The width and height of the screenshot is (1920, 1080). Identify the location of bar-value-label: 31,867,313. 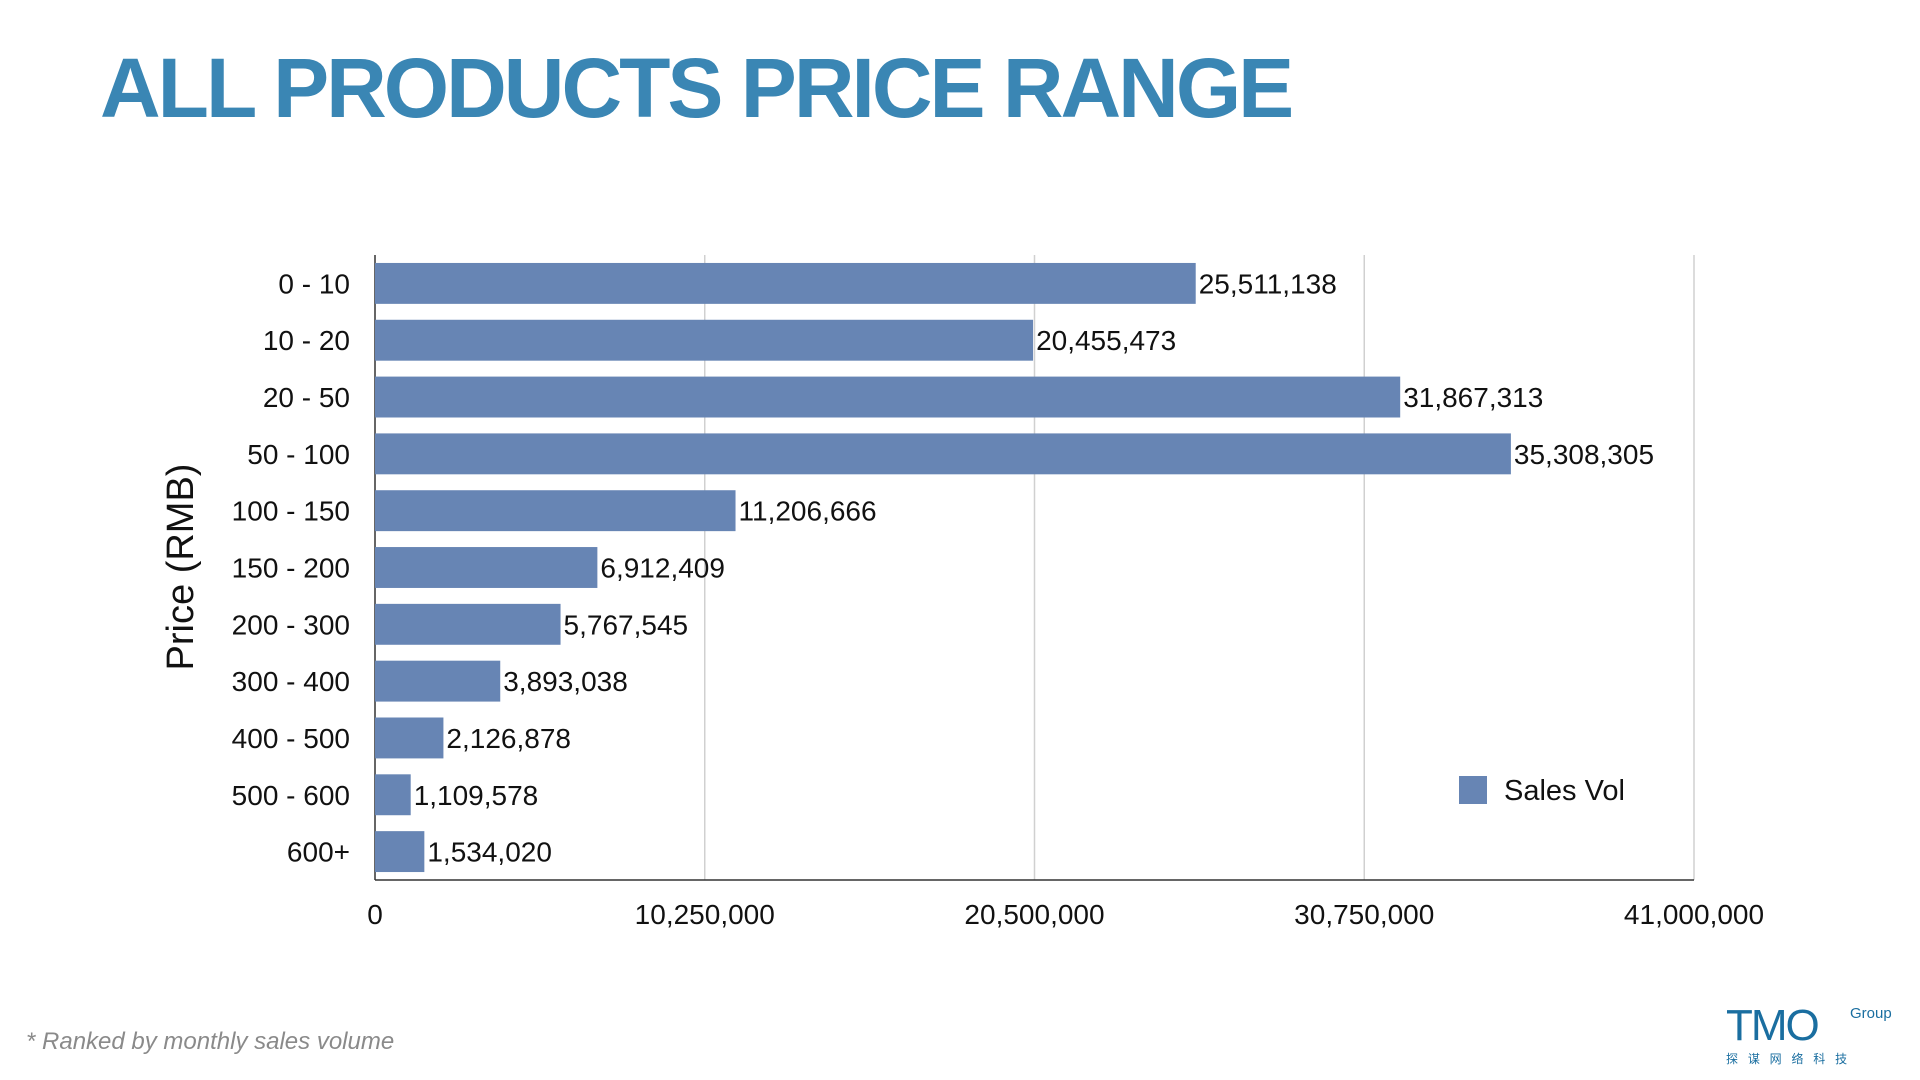
(1473, 397).